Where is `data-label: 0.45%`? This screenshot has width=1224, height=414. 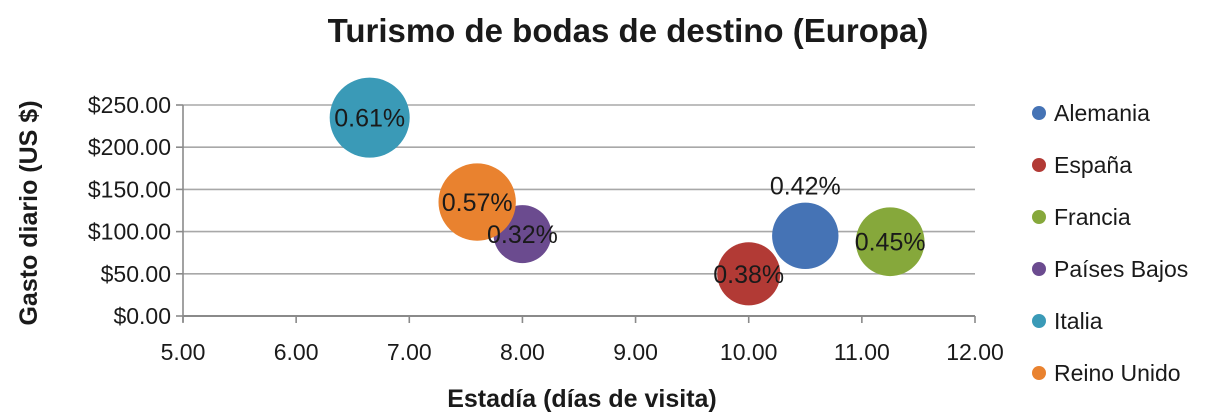 data-label: 0.45% is located at coordinates (890, 243).